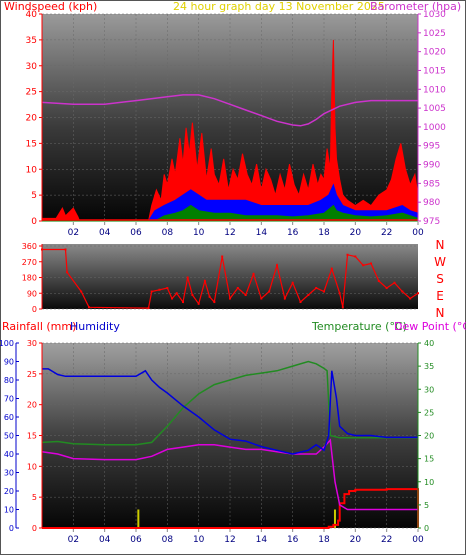 The image size is (466, 555). Describe the element at coordinates (430, 326) in the screenshot. I see `dewpoint-axis-label: Dew Point (°C)` at that location.